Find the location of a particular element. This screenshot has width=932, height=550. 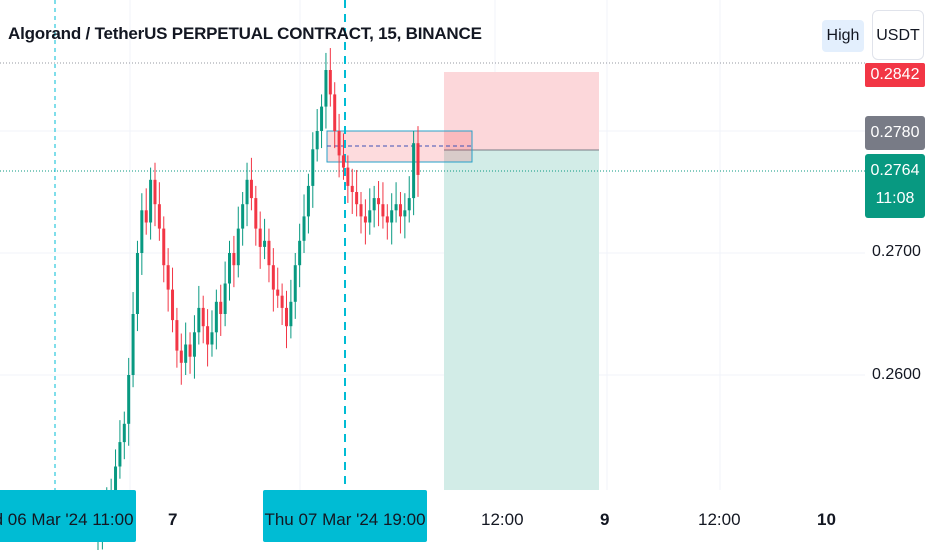

x-tick-label: 9 is located at coordinates (605, 519).